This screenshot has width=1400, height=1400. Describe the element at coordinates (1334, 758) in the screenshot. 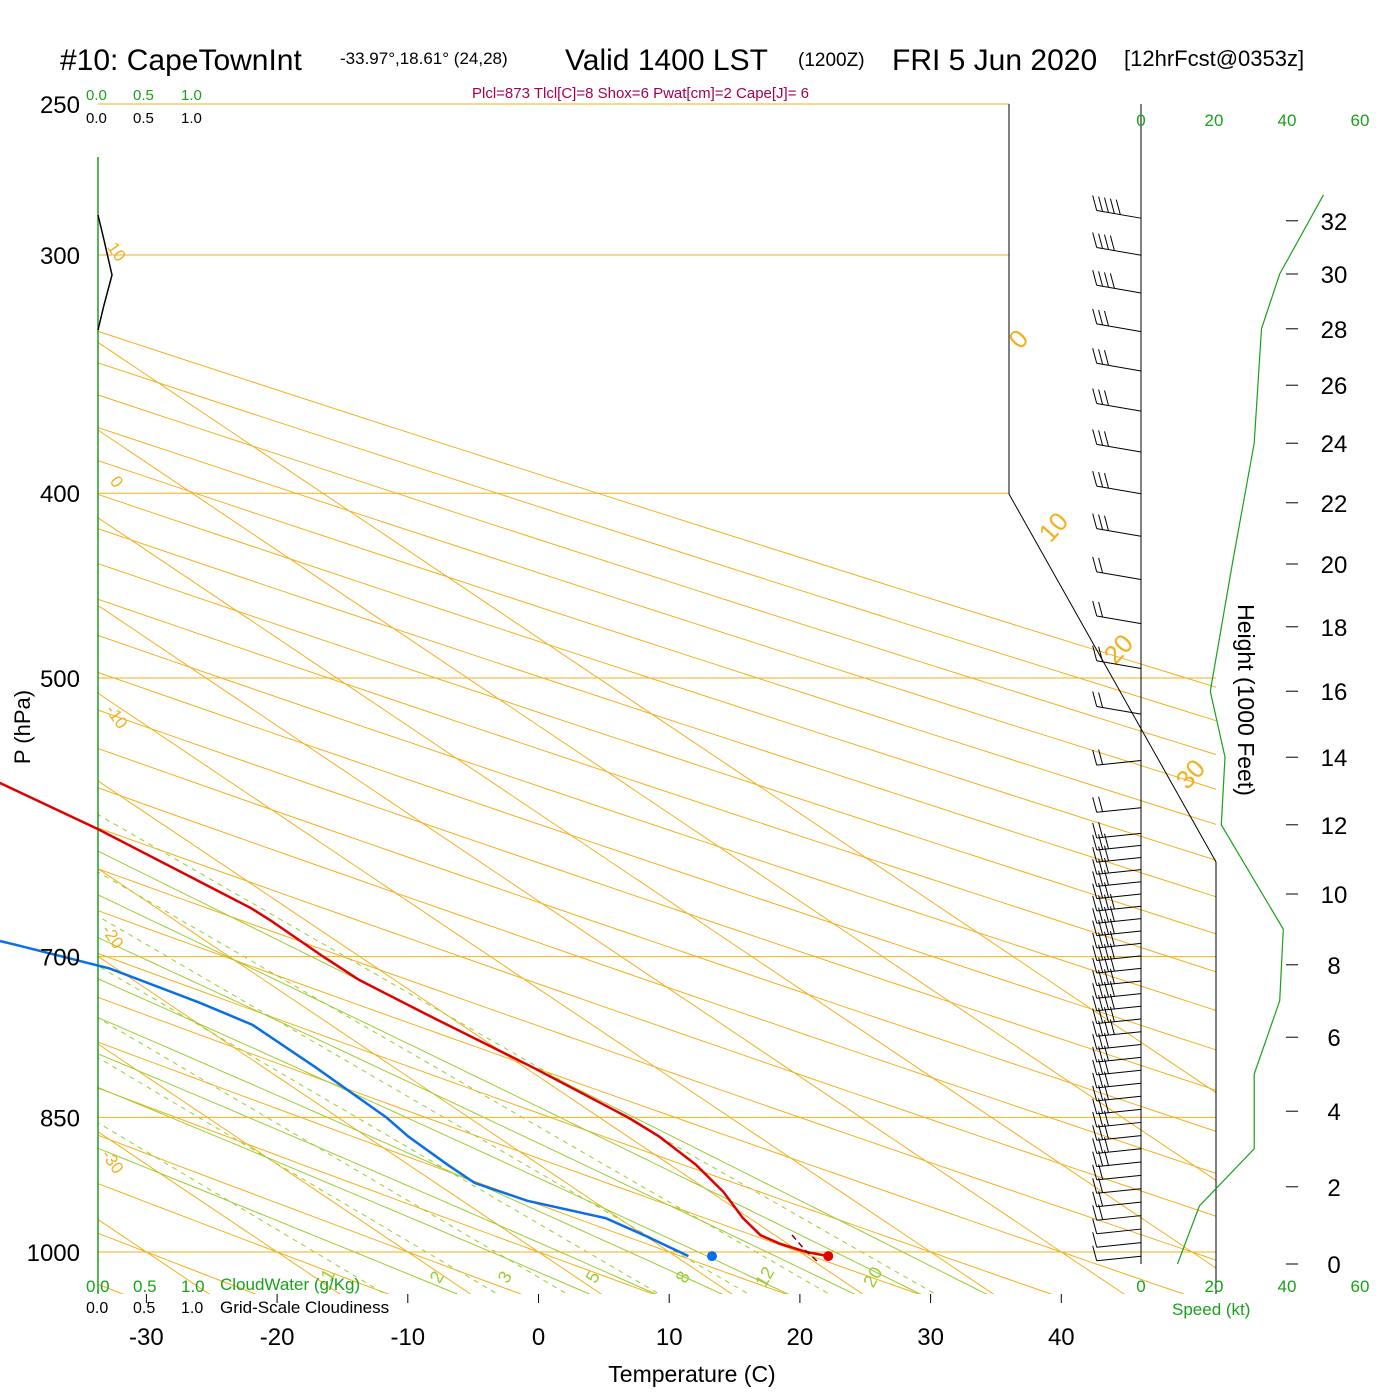

I see `height-tick-label: 14` at that location.